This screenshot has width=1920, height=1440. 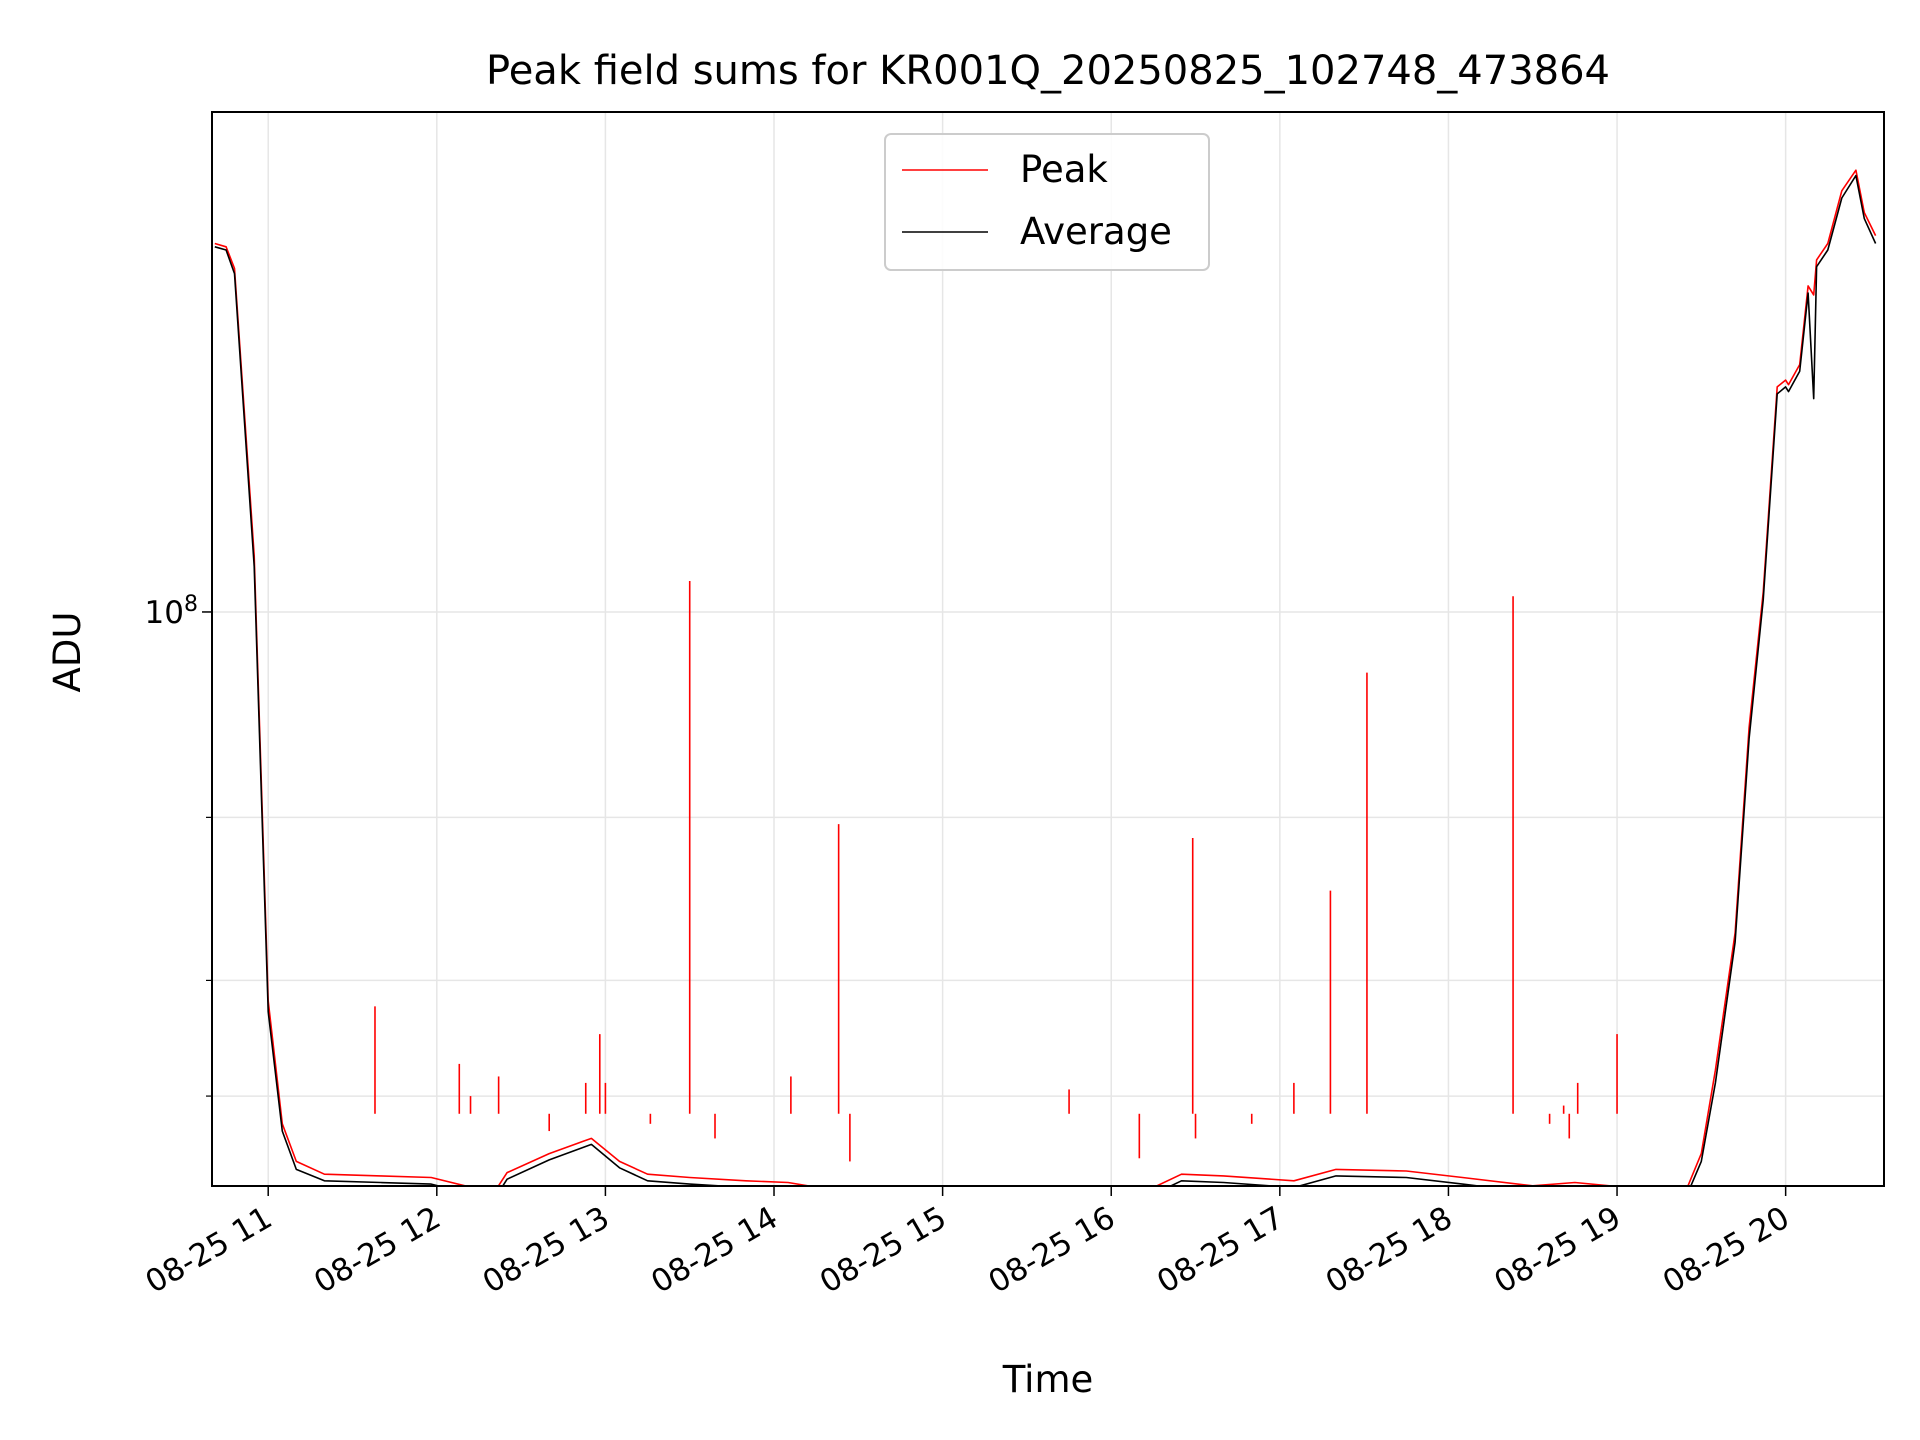 I want to click on legend-box, so click(x=1047, y=202).